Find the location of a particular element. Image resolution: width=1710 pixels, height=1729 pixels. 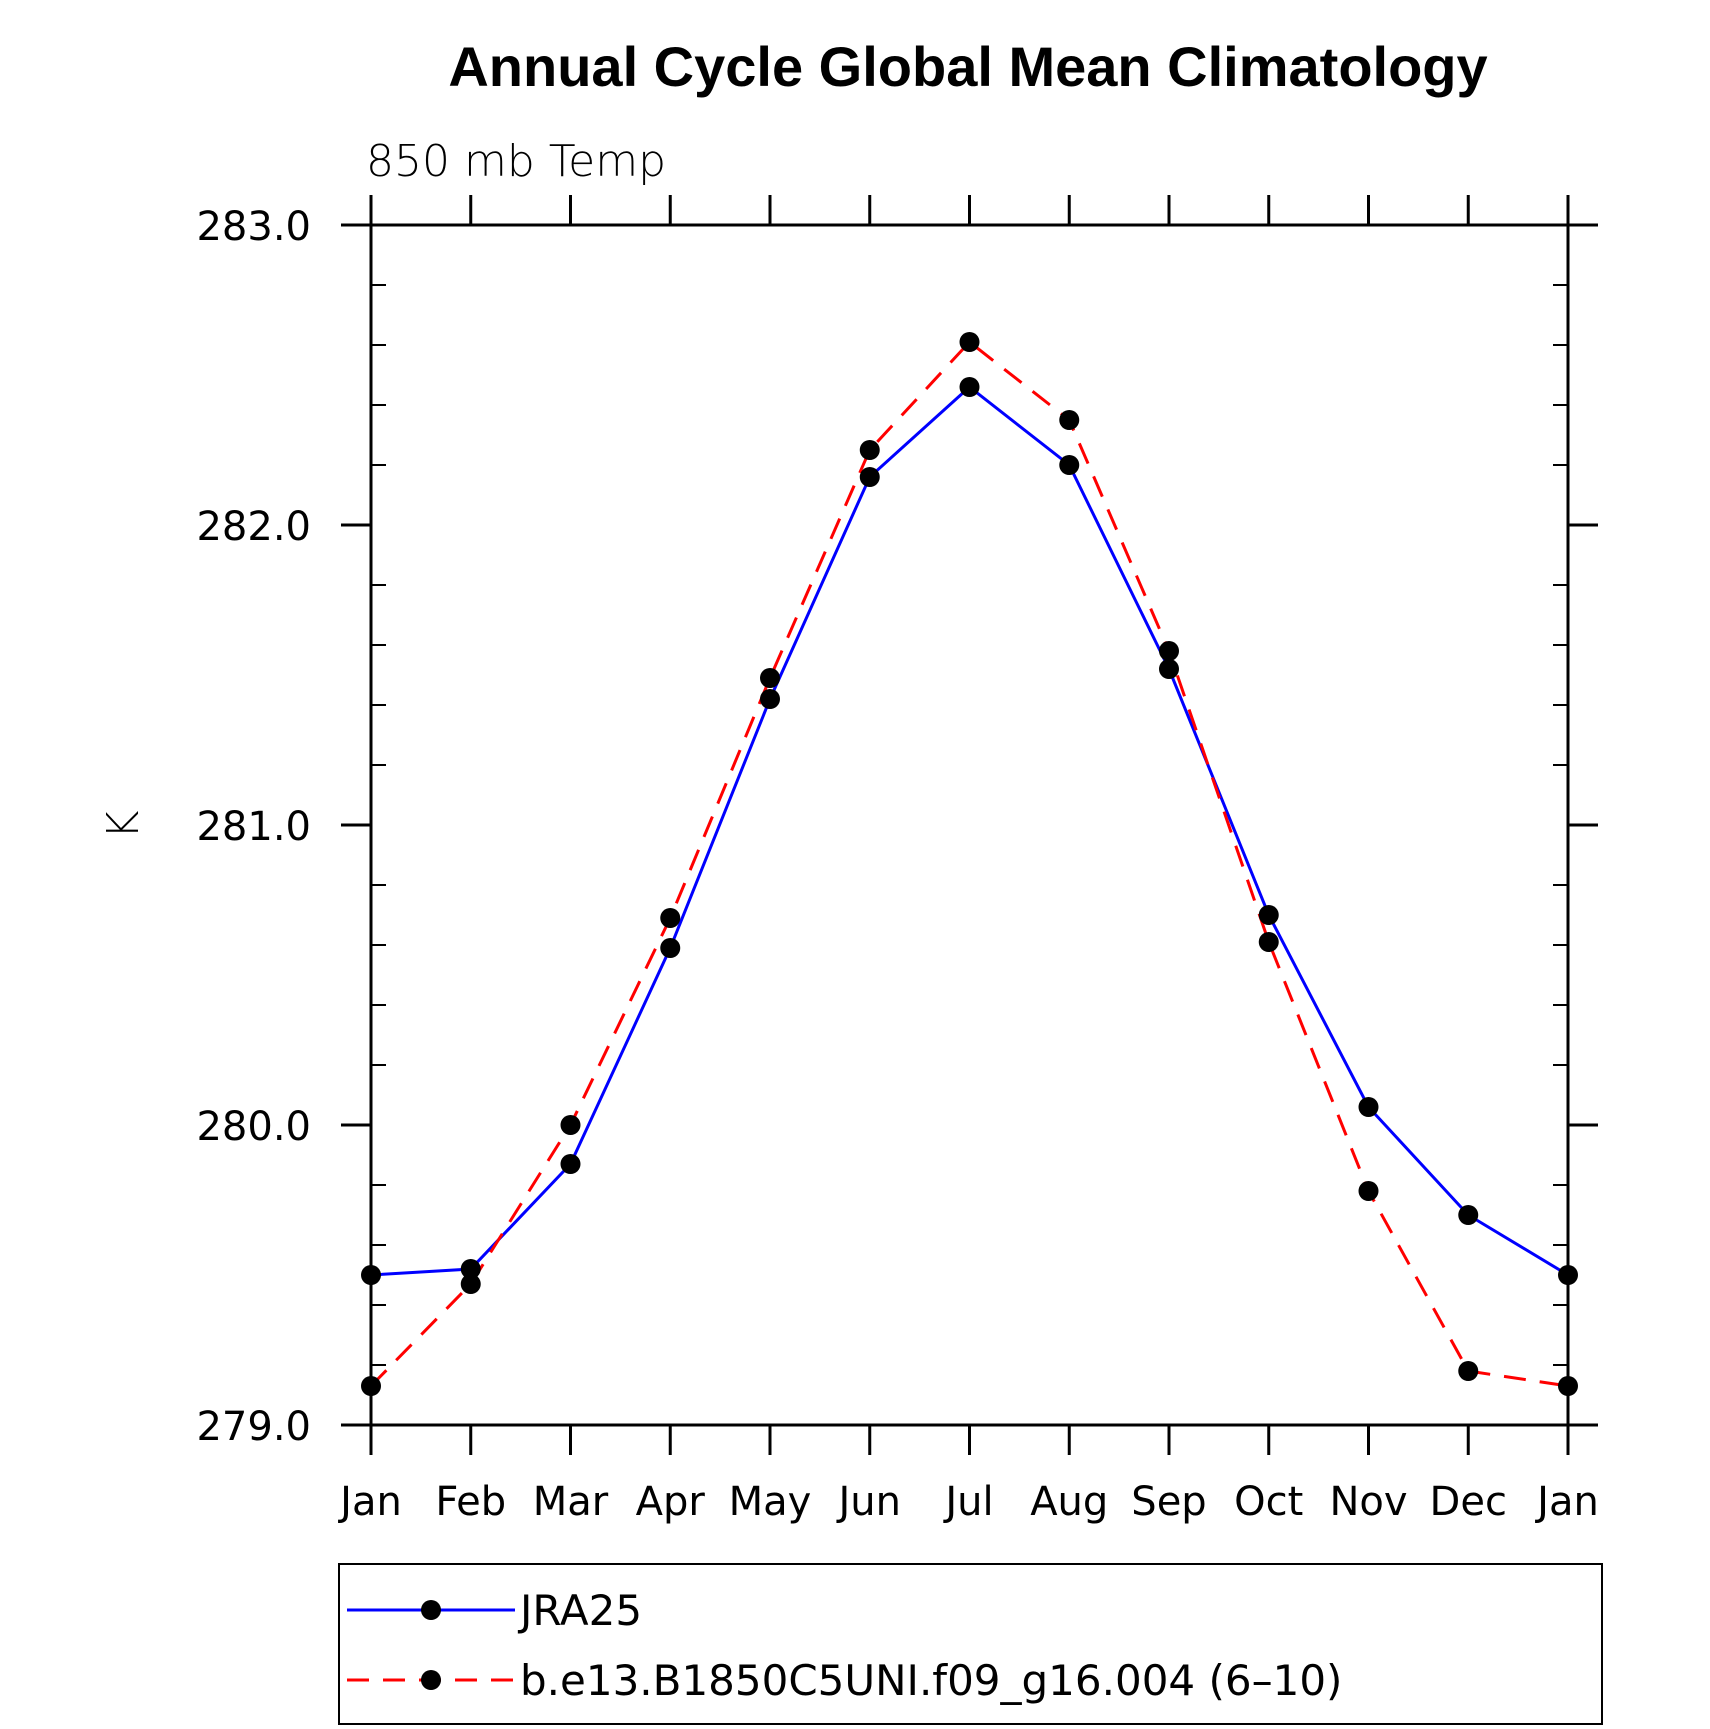

y-axis-label: K is located at coordinates (123, 824).